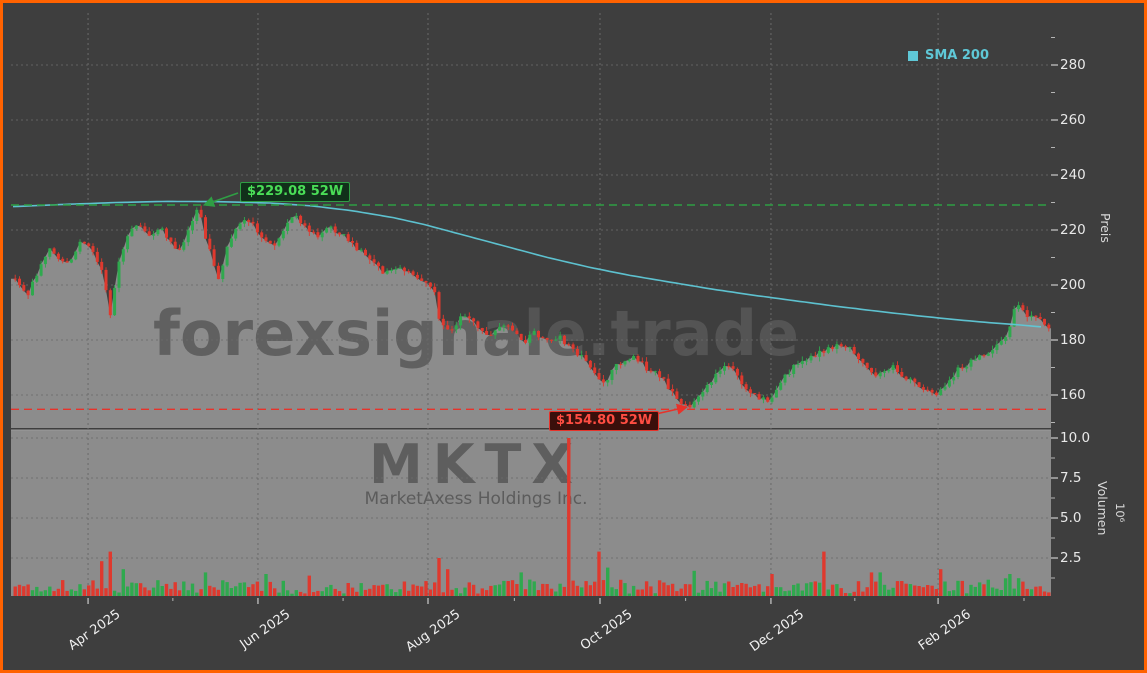  Describe the element at coordinates (604, 421) in the screenshot. I see `52w-low-badge: $154.80 52W` at that location.